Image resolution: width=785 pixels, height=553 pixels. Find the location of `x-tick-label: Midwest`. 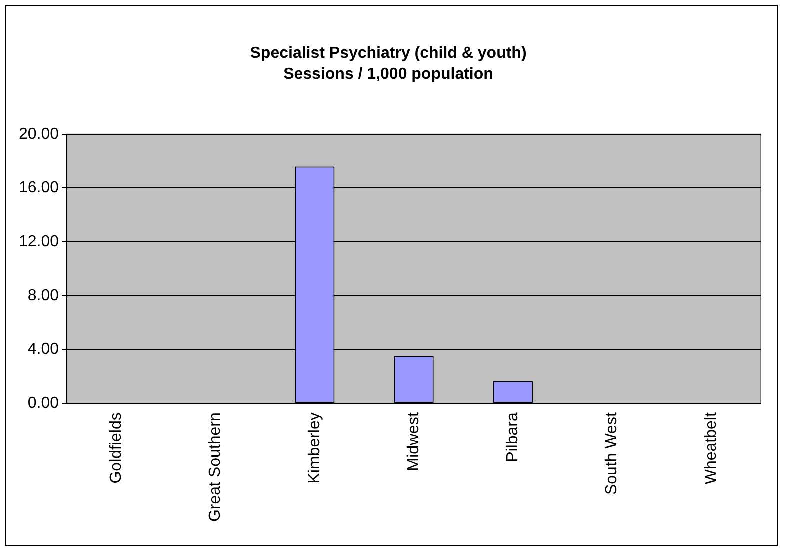

x-tick-label: Midwest is located at coordinates (413, 442).